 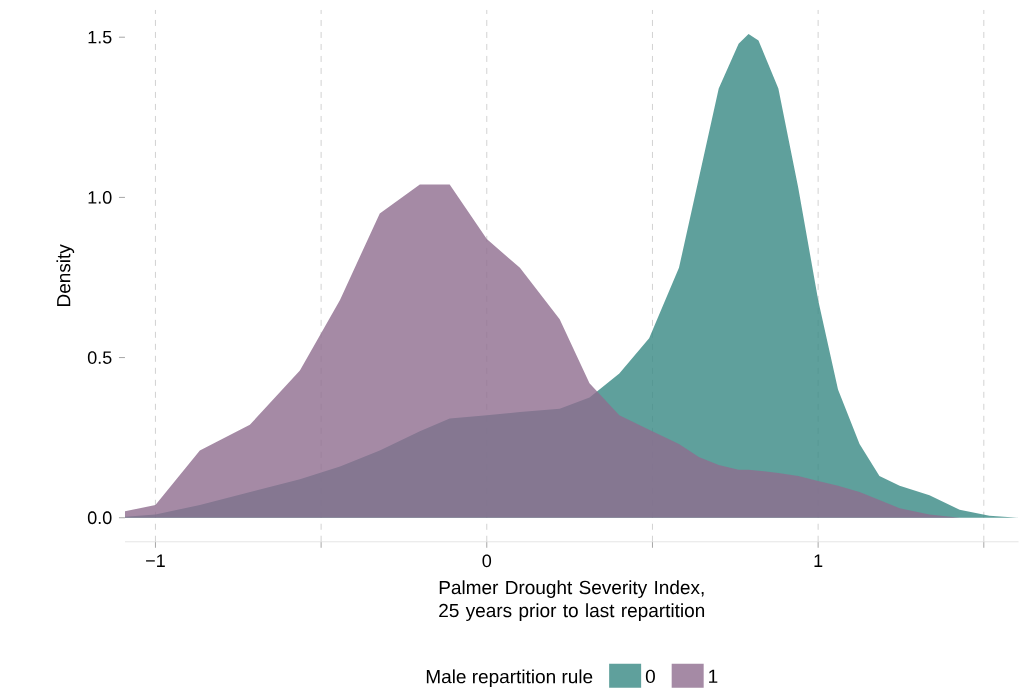 I want to click on x-tick-label: 0, so click(x=487, y=561).